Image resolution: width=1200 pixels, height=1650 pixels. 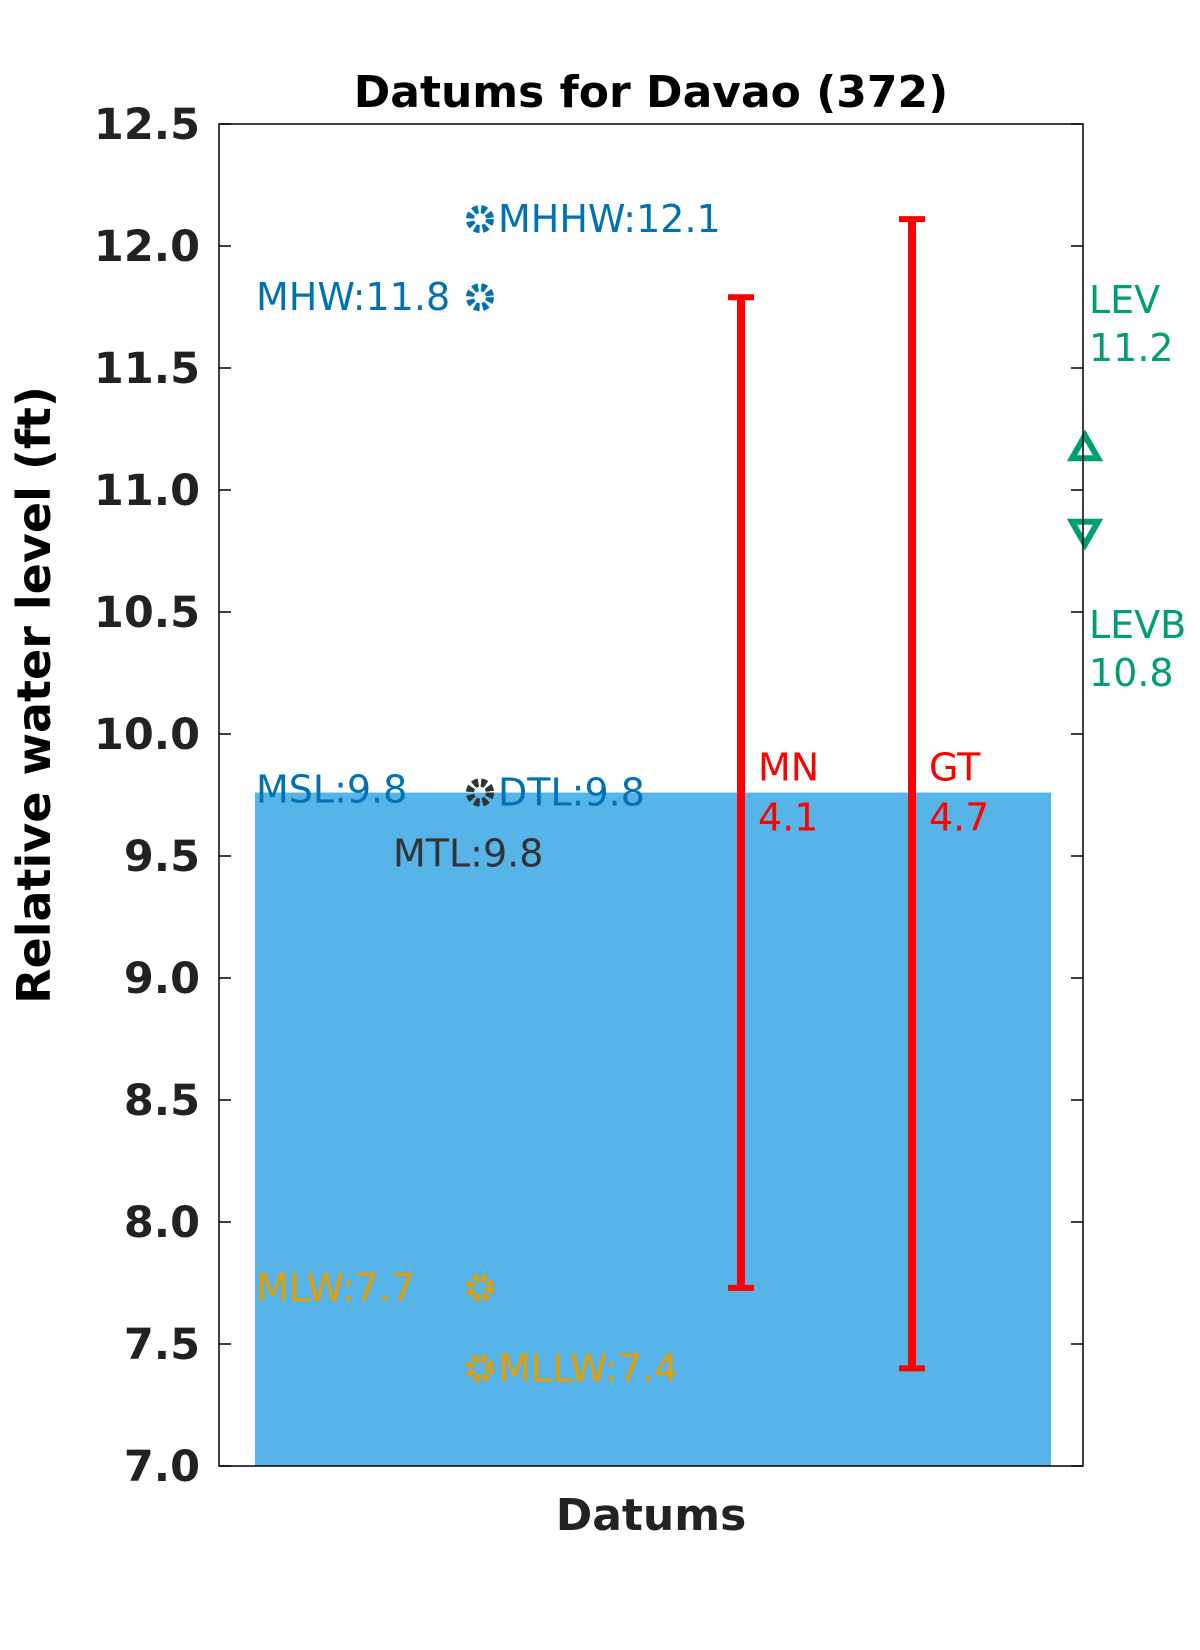 I want to click on y-tick-label: 7.5, so click(x=162, y=1345).